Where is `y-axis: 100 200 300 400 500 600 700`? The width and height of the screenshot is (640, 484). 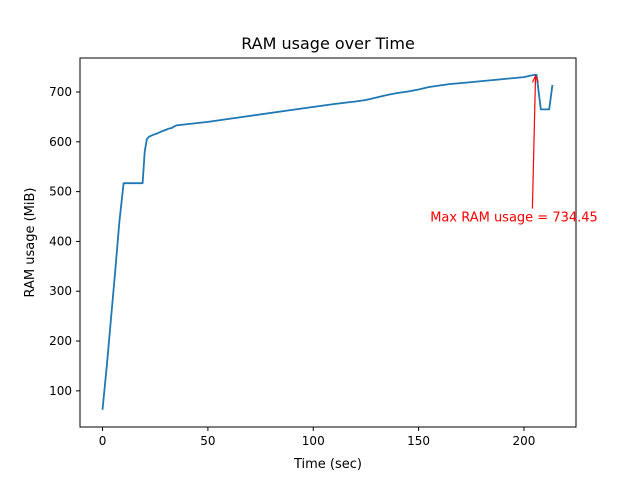 y-axis: 100 200 300 400 500 600 700 is located at coordinates (64, 241).